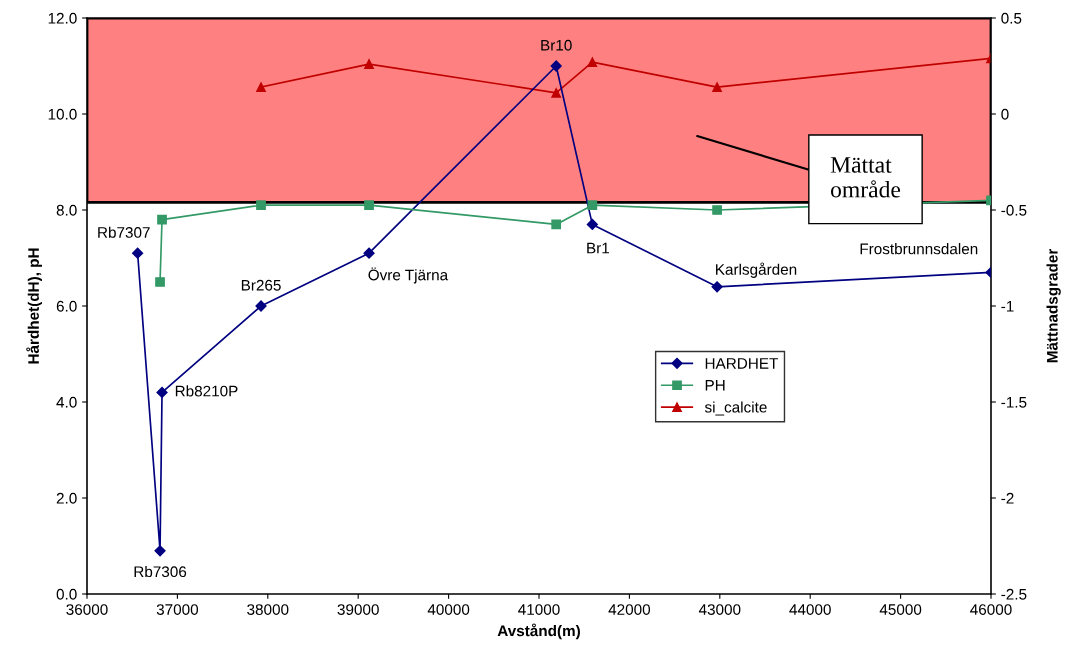 This screenshot has width=1066, height=659. I want to click on x-tick-label: 36000, so click(87, 609).